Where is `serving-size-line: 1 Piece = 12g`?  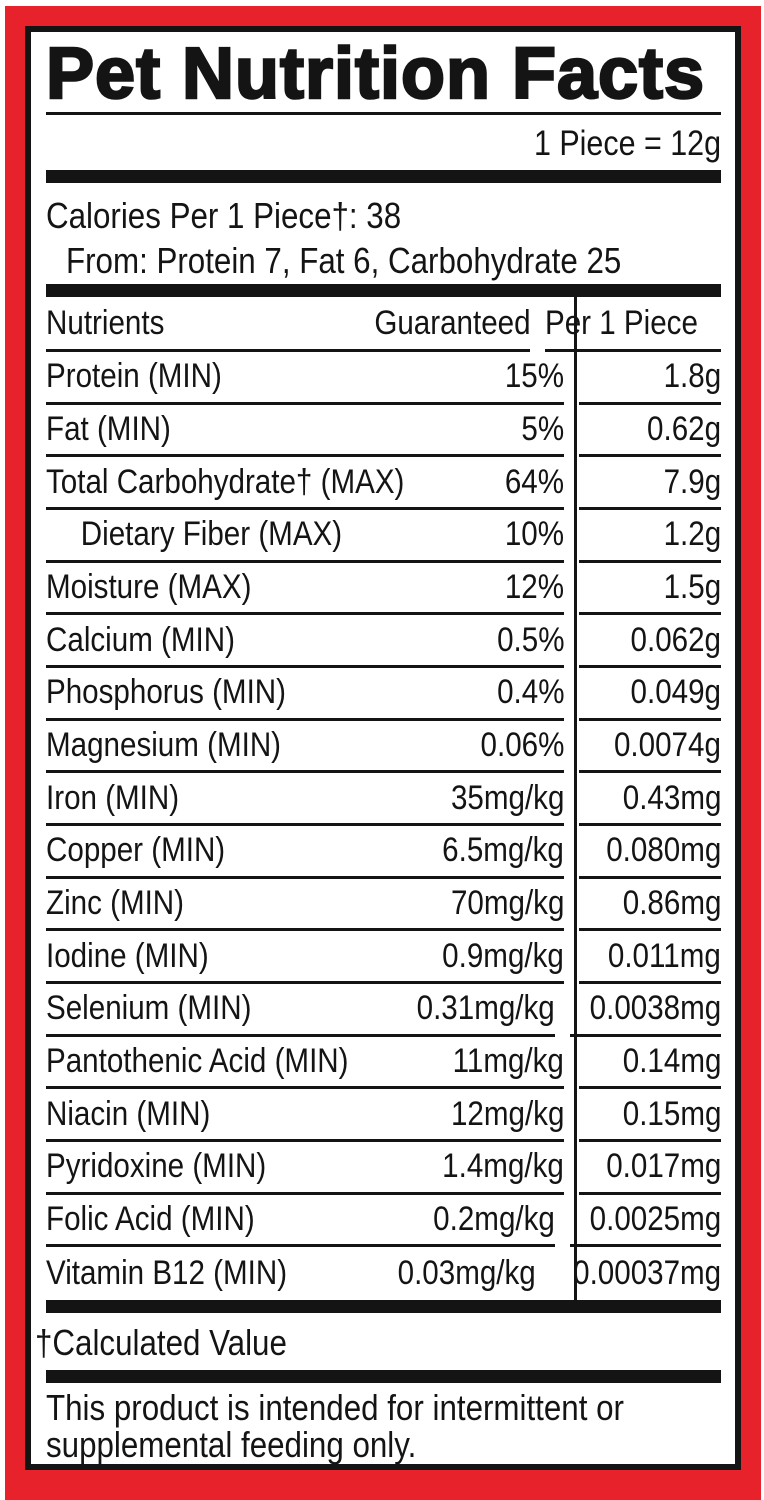 serving-size-line: 1 Piece = 12g is located at coordinates (383, 142).